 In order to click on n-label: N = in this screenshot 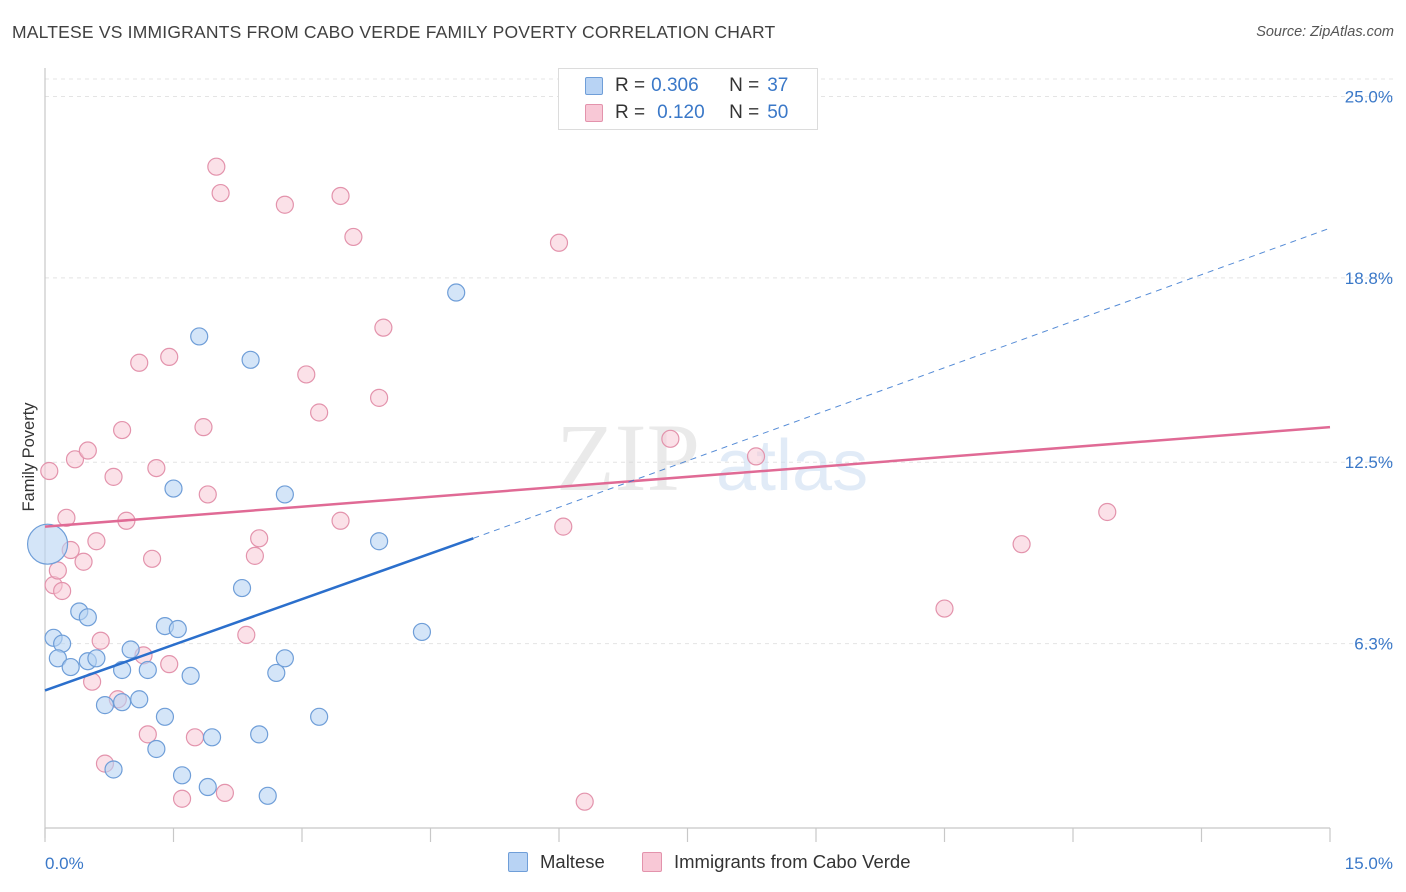, I will do `click(744, 112)`.